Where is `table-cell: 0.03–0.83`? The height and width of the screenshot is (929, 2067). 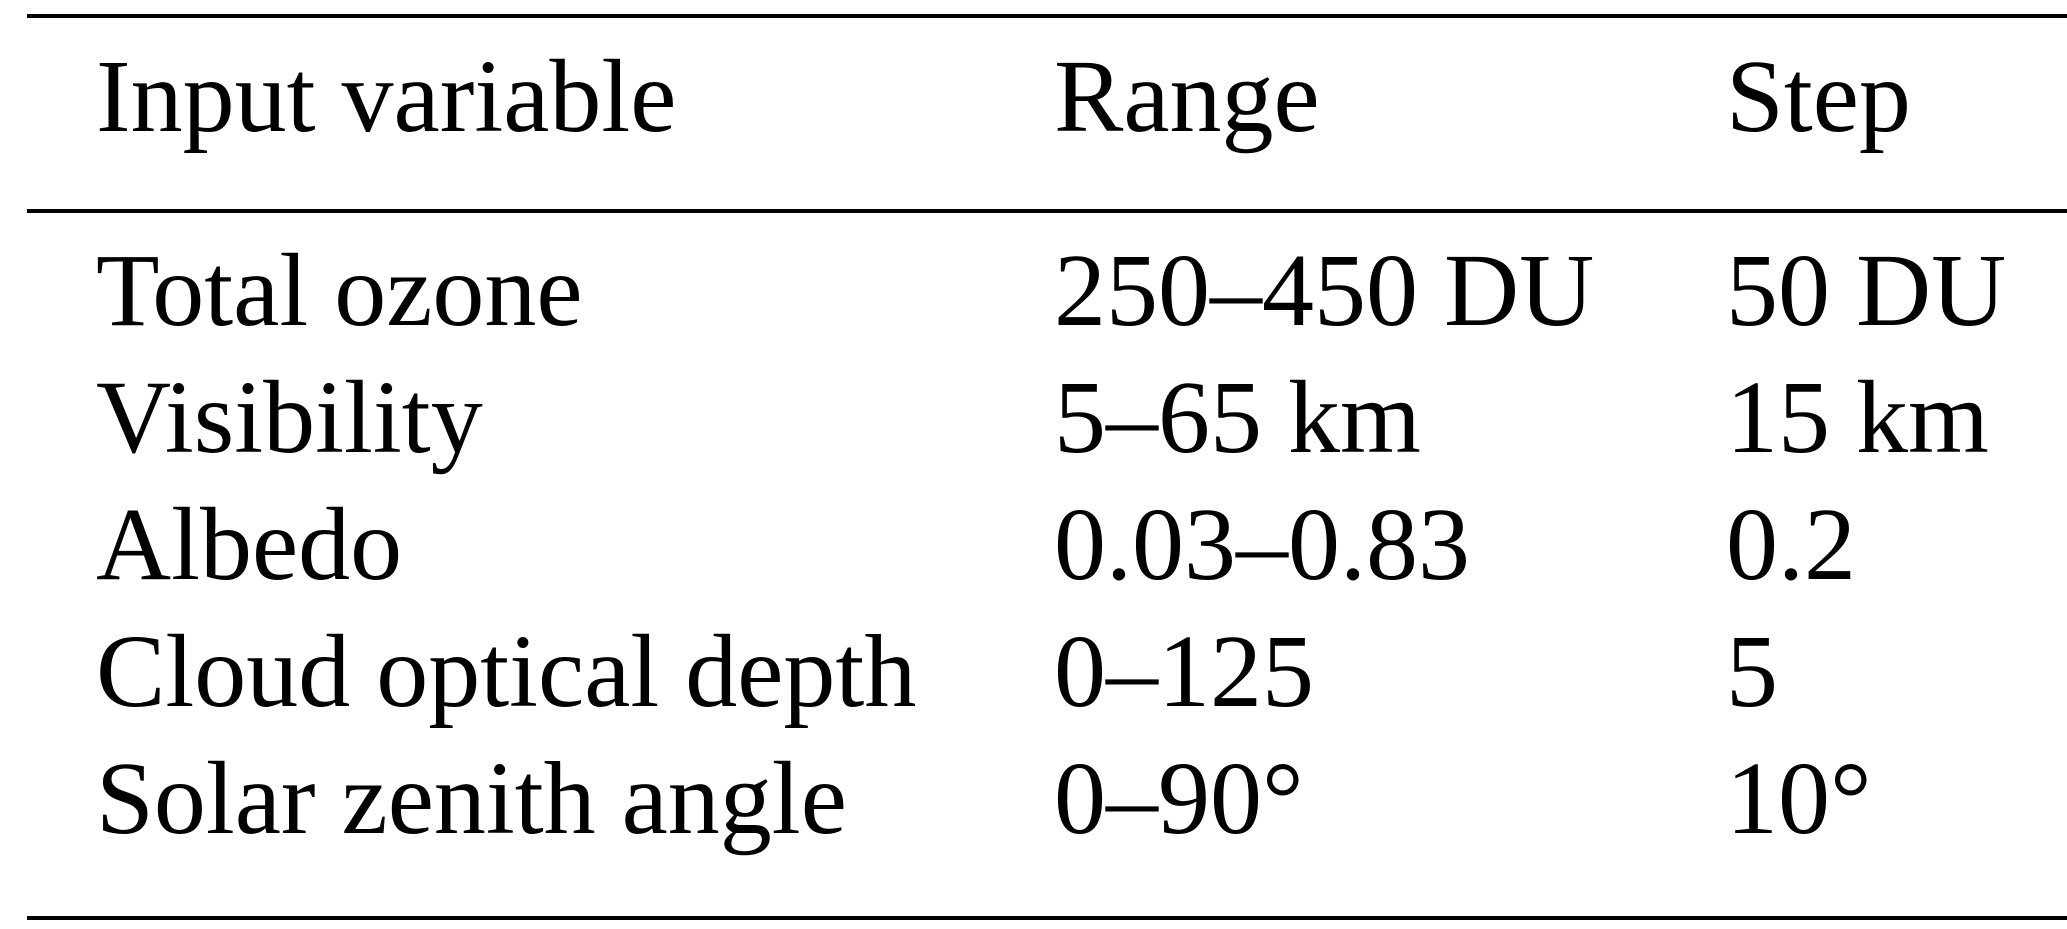 table-cell: 0.03–0.83 is located at coordinates (1262, 544).